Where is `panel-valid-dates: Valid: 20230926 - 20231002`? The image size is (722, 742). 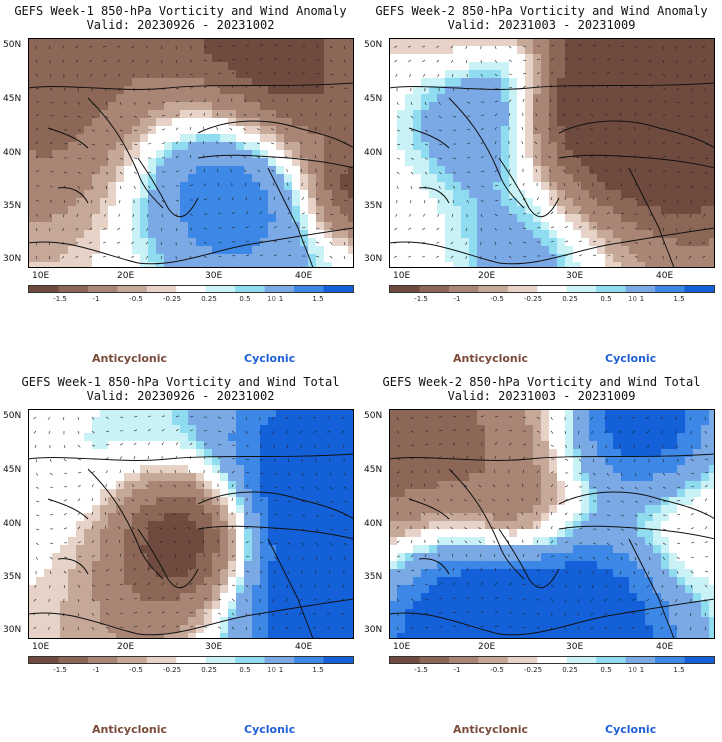
panel-valid-dates: Valid: 20230926 - 20231002 is located at coordinates (180, 396).